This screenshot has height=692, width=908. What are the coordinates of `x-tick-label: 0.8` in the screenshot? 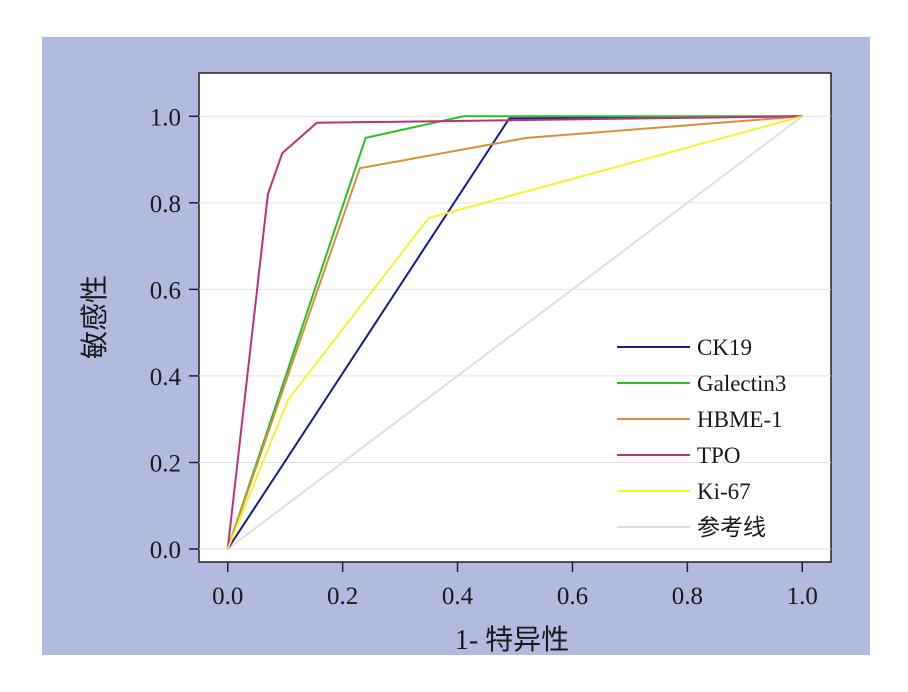 It's located at (687, 596).